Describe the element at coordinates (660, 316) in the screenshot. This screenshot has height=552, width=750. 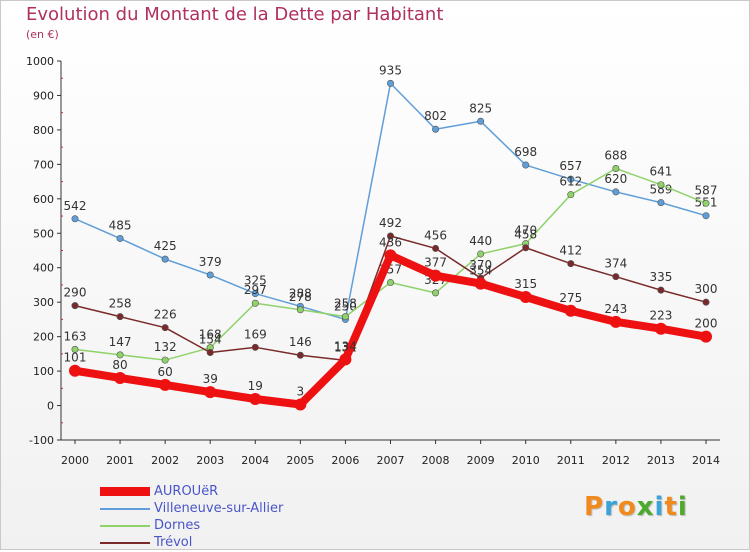
I see `data-label: 223` at that location.